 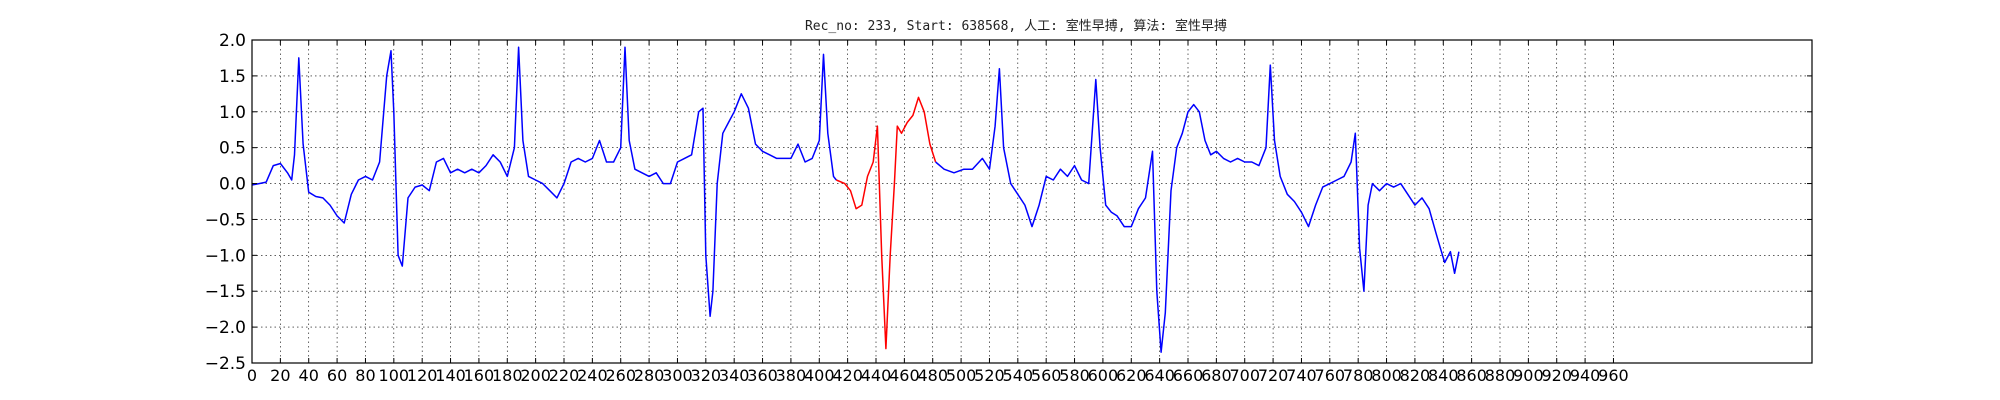 What do you see at coordinates (225, 220) in the screenshot?
I see `y-tick-label: −0.5` at bounding box center [225, 220].